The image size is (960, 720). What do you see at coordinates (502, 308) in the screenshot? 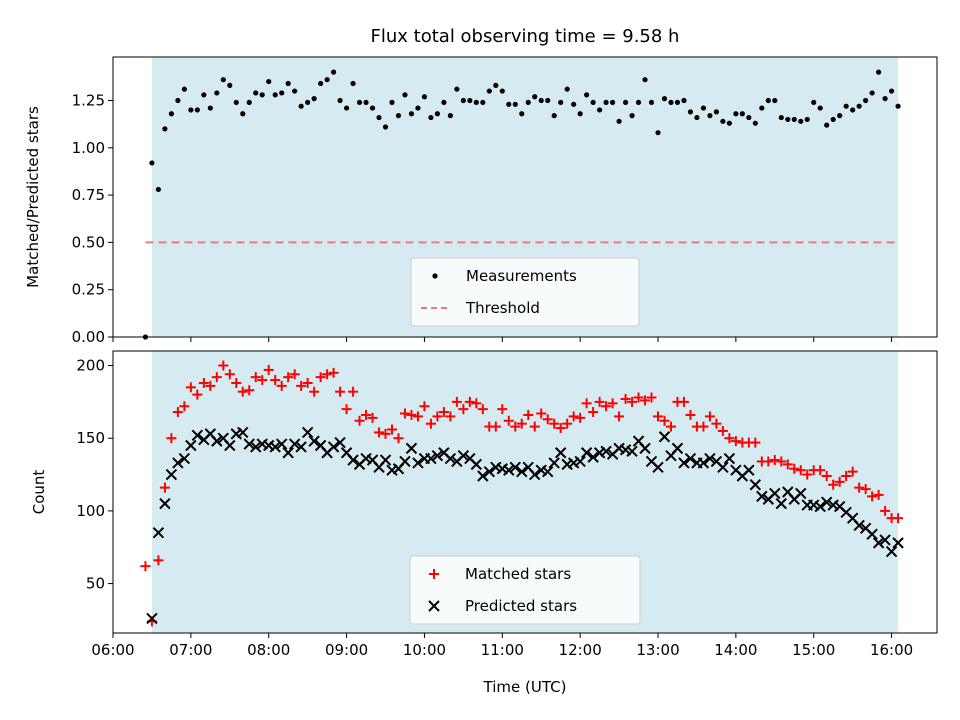
I see `threshold-legend-label: Threshold` at bounding box center [502, 308].